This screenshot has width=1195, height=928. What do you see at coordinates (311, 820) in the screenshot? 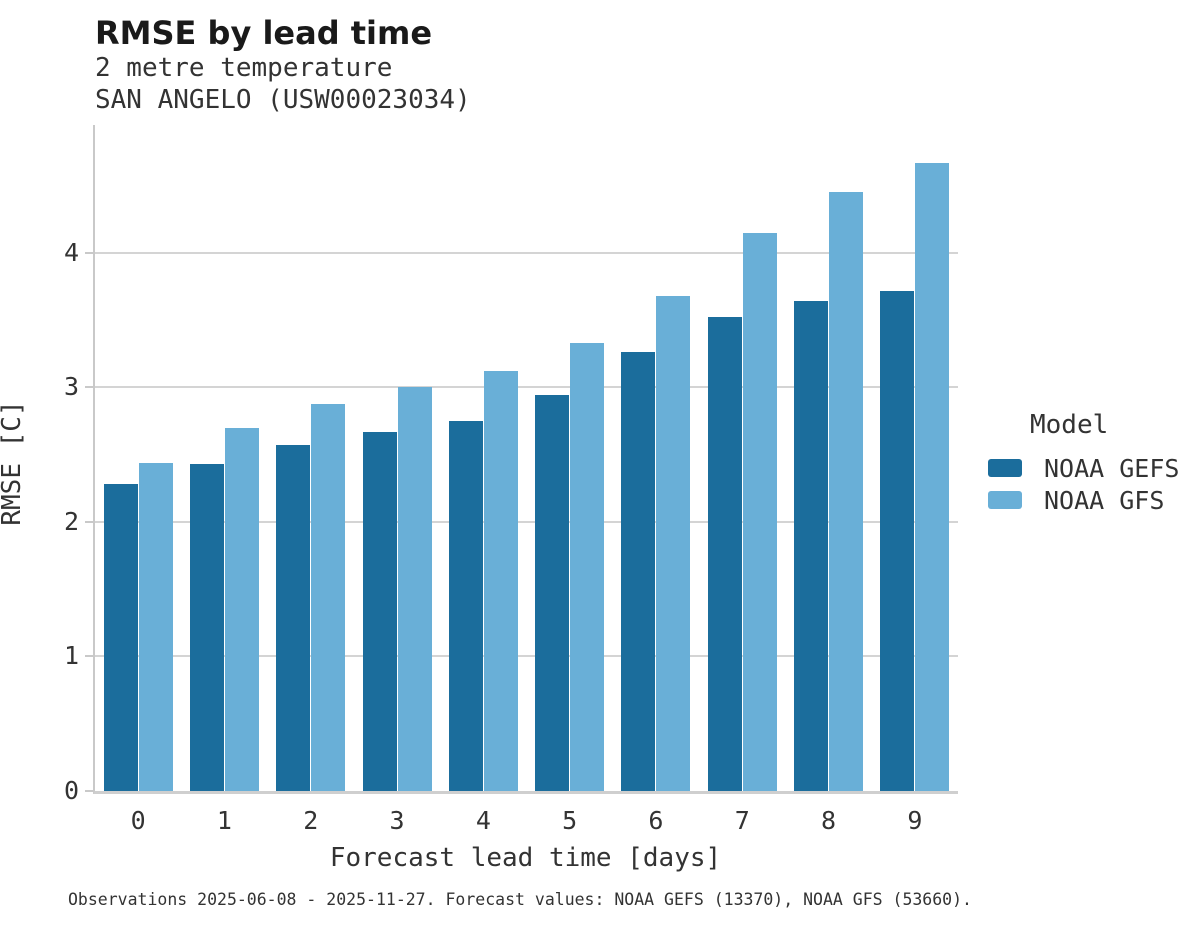
I see `x-tick-label-2: 2` at bounding box center [311, 820].